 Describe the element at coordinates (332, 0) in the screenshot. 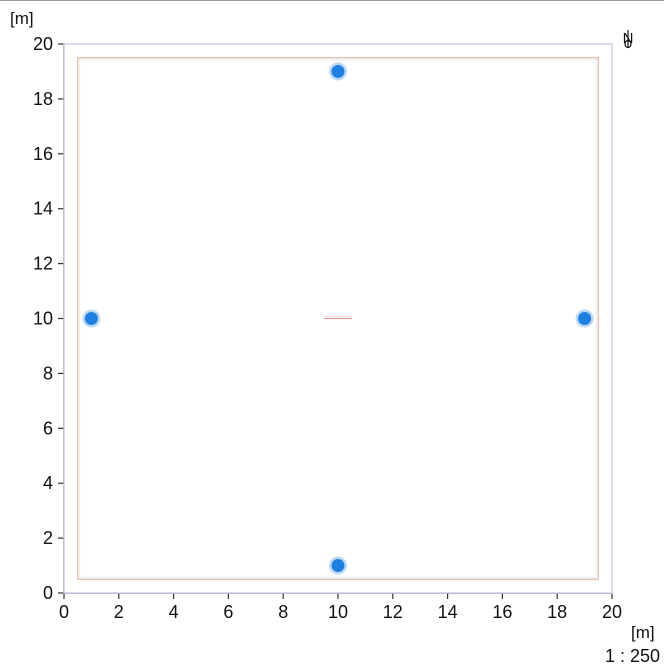

I see `top-rule` at that location.